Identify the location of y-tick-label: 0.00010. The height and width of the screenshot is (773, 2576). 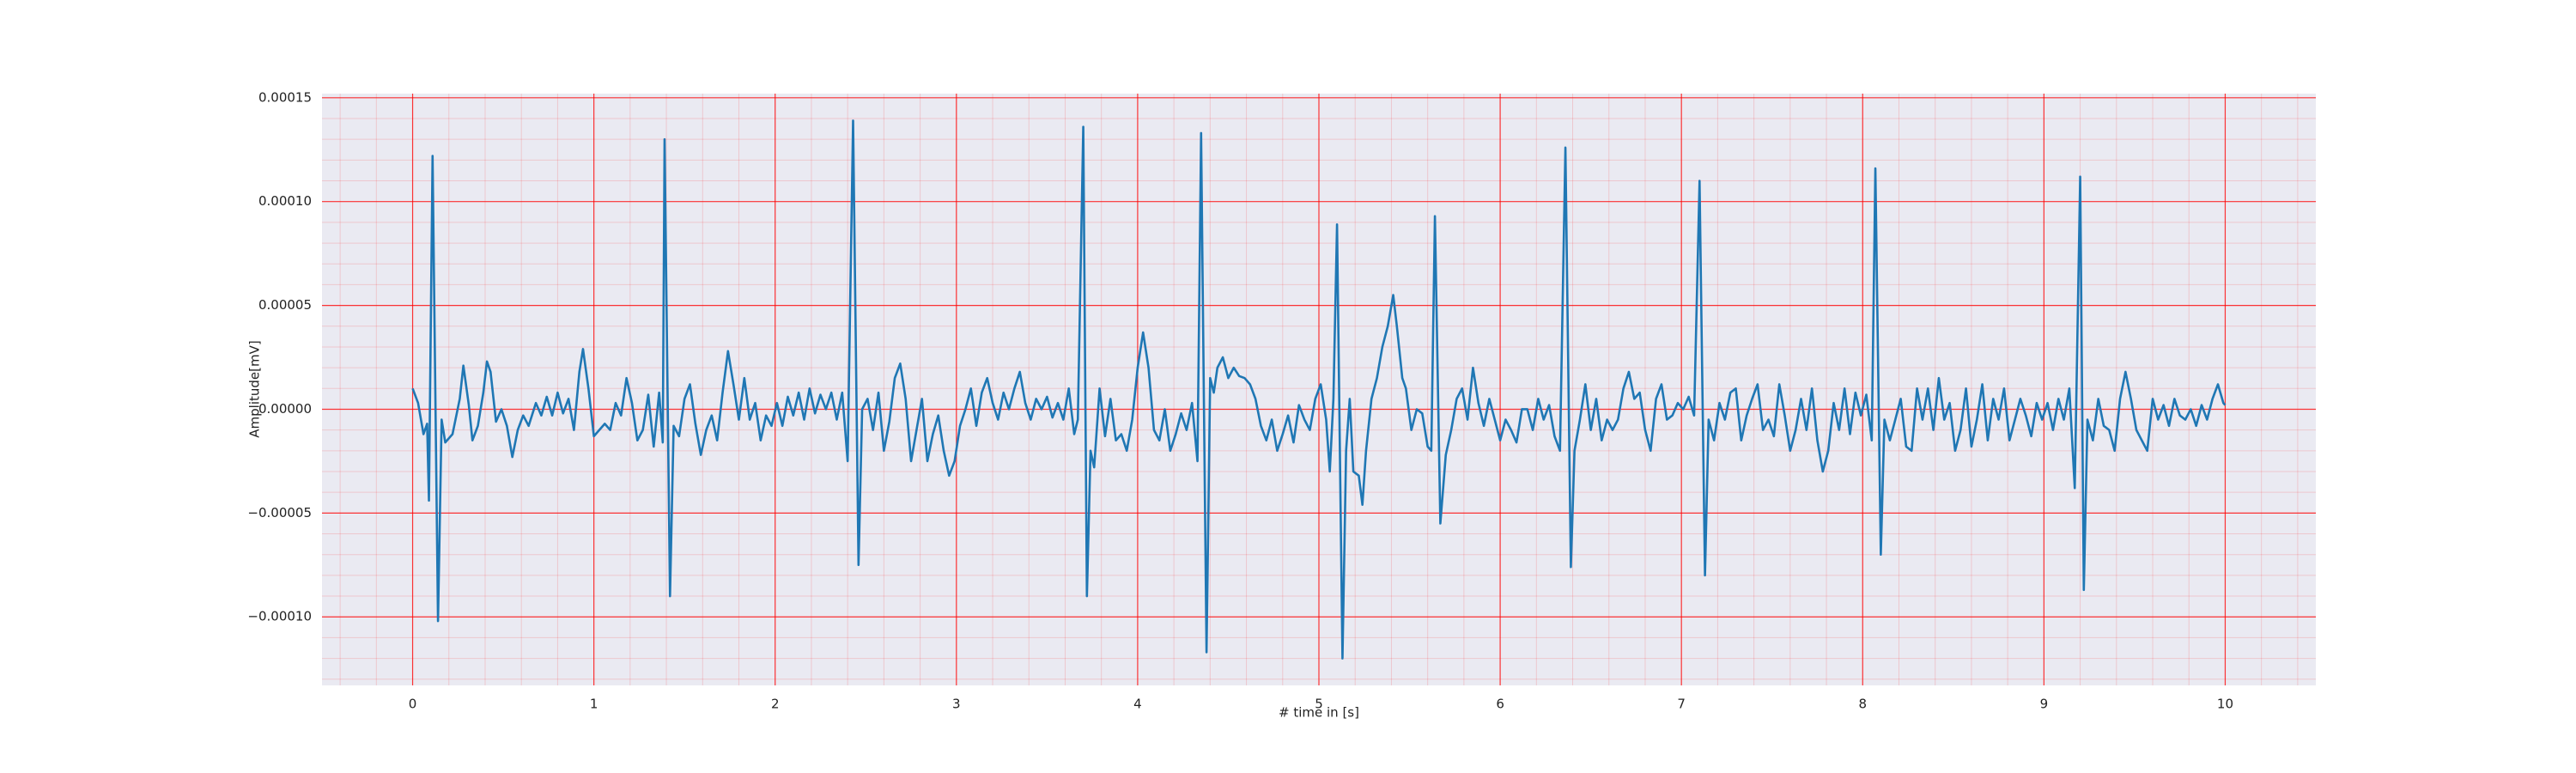
(285, 201).